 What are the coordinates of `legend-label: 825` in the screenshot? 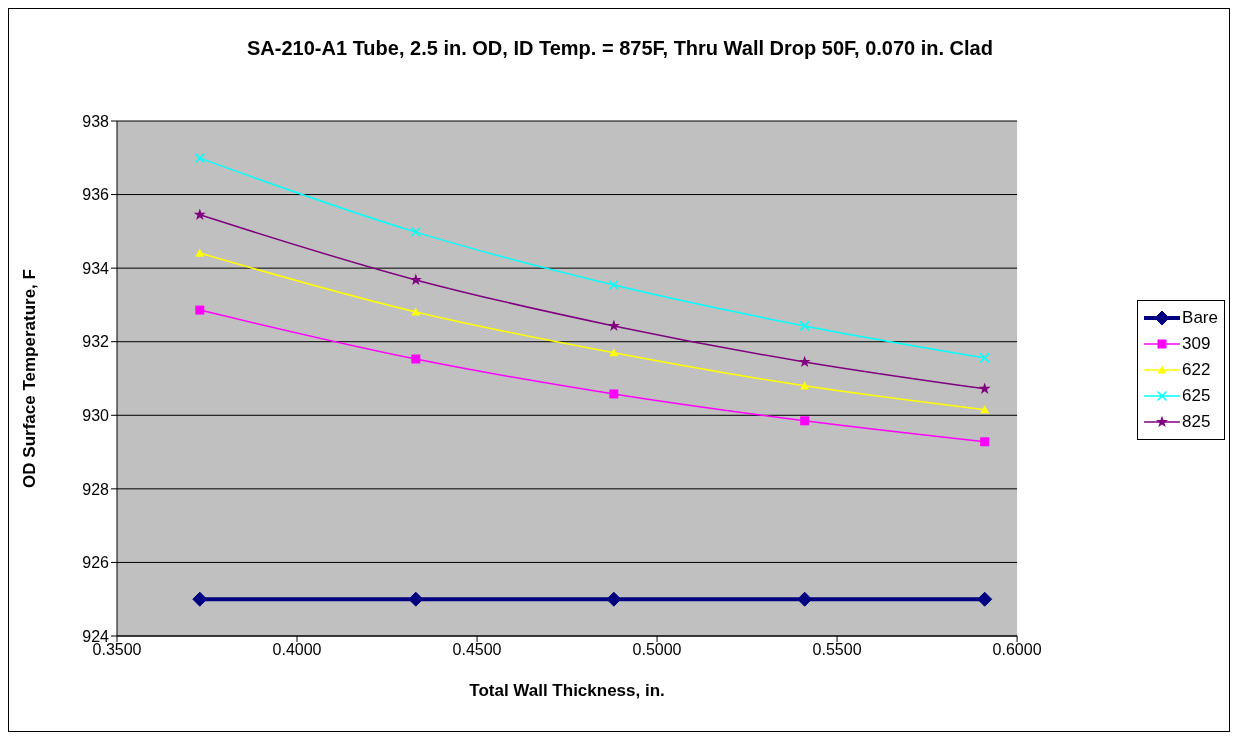 It's located at (1196, 422).